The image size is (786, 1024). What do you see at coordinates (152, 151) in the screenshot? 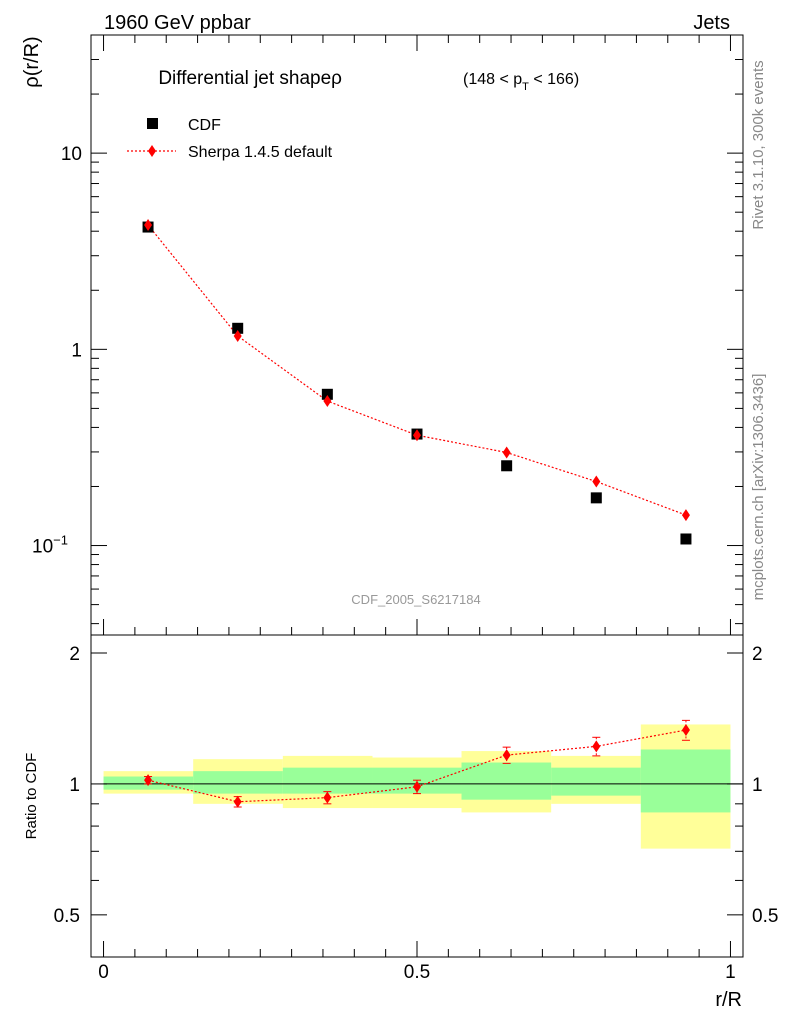
I see `legend-marker-sherpa` at bounding box center [152, 151].